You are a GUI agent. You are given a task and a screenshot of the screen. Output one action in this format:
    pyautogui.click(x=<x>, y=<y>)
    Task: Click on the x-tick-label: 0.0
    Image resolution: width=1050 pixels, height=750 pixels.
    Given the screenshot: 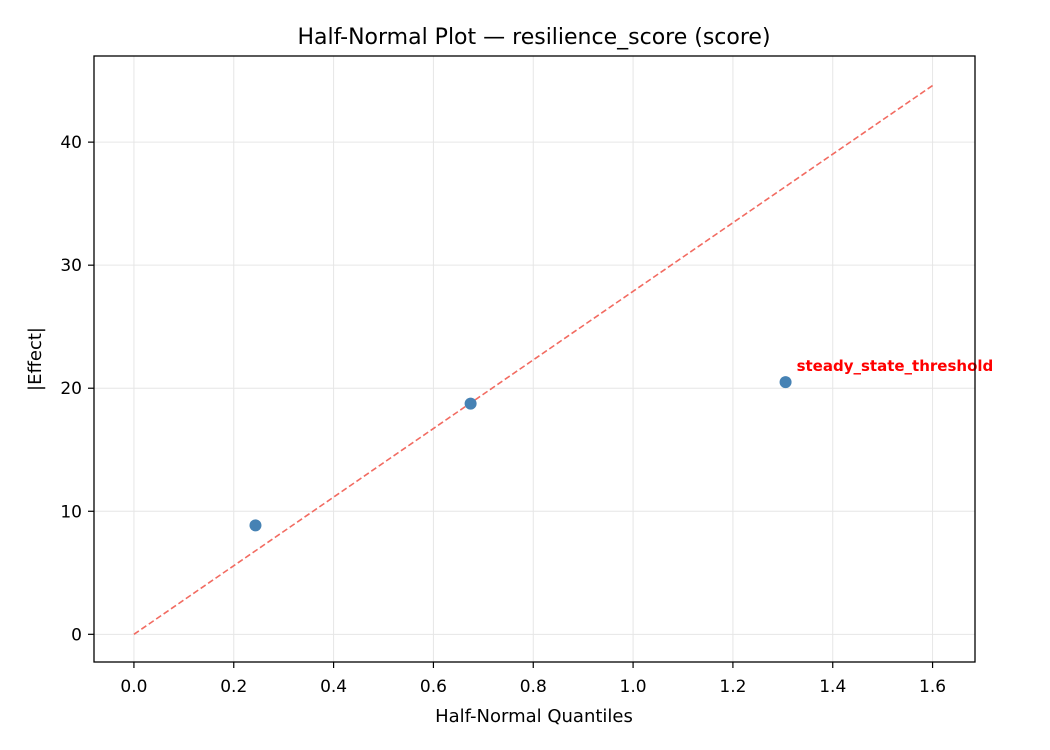 What is the action you would take?
    pyautogui.click(x=133, y=687)
    